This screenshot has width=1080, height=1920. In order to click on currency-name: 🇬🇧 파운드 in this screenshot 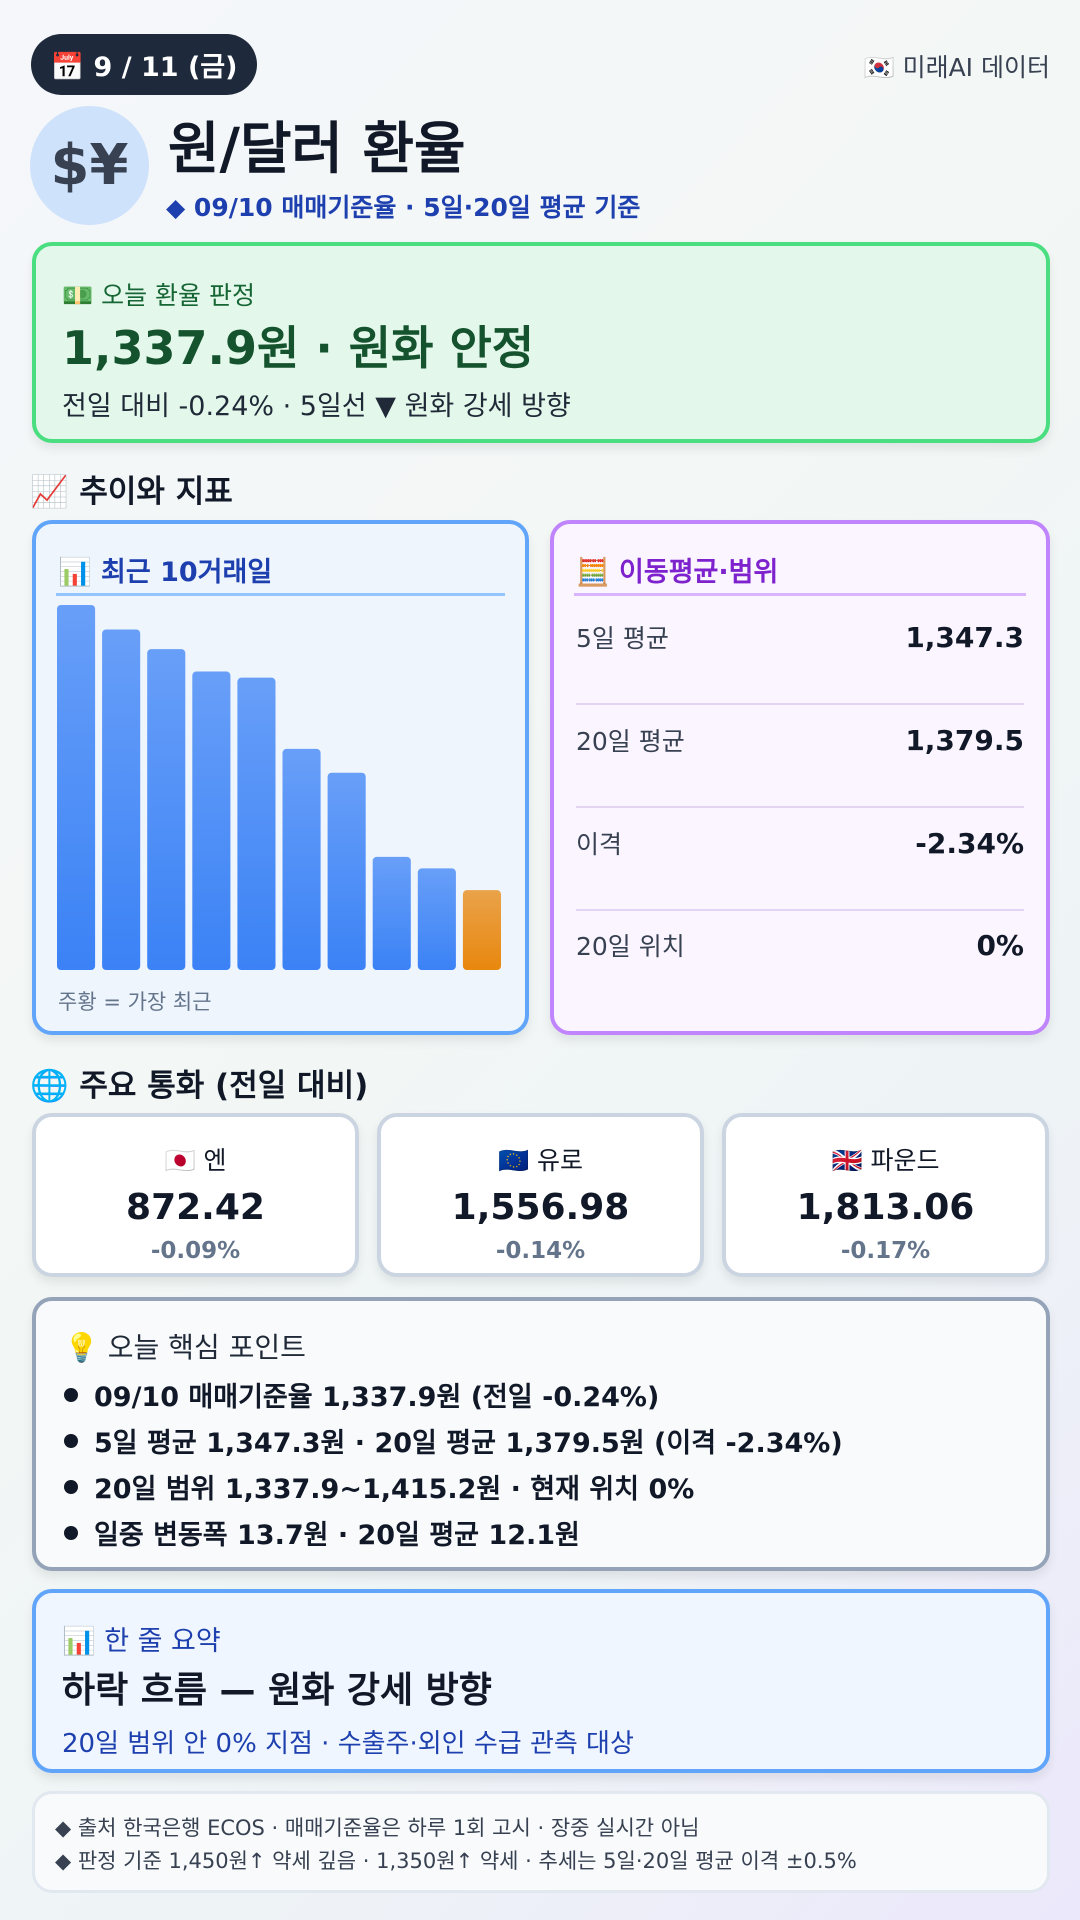, I will do `click(885, 1160)`.